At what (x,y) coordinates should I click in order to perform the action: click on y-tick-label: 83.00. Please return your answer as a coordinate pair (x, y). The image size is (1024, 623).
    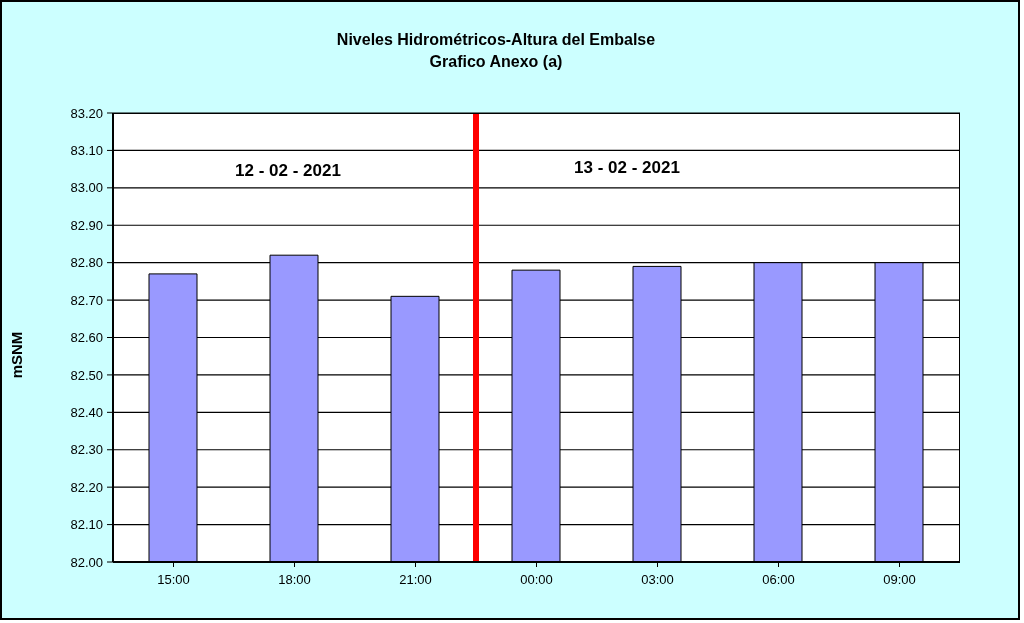
    Looking at the image, I should click on (86, 188).